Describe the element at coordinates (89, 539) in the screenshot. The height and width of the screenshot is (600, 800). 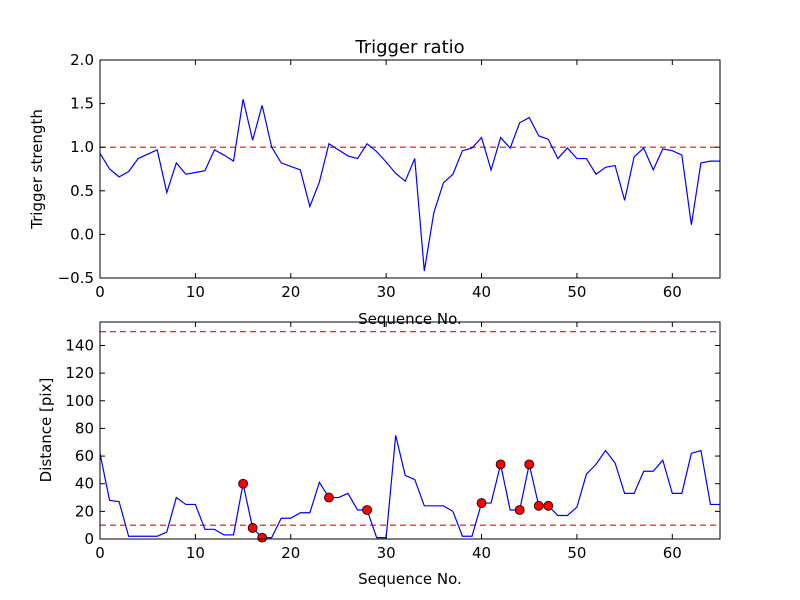
I see `y-tick-label: 0` at that location.